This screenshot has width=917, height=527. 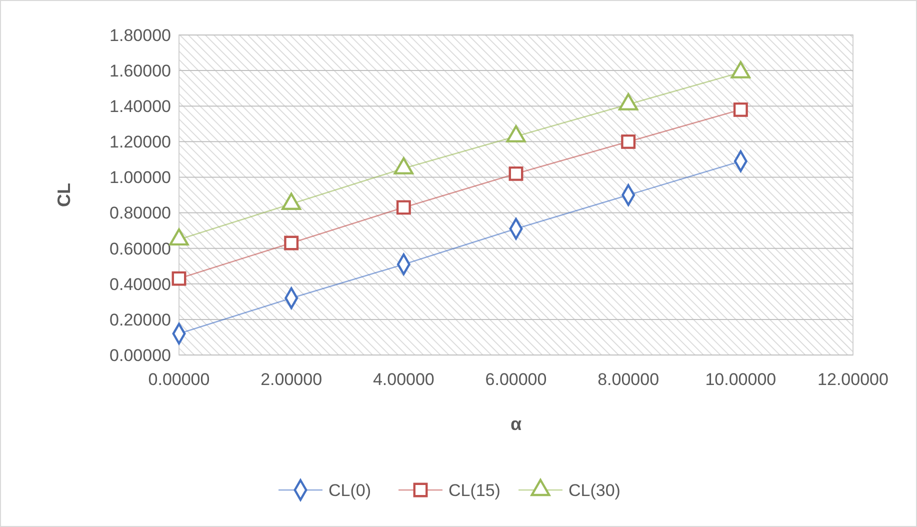 I want to click on y-axis-title: CL, so click(x=64, y=195).